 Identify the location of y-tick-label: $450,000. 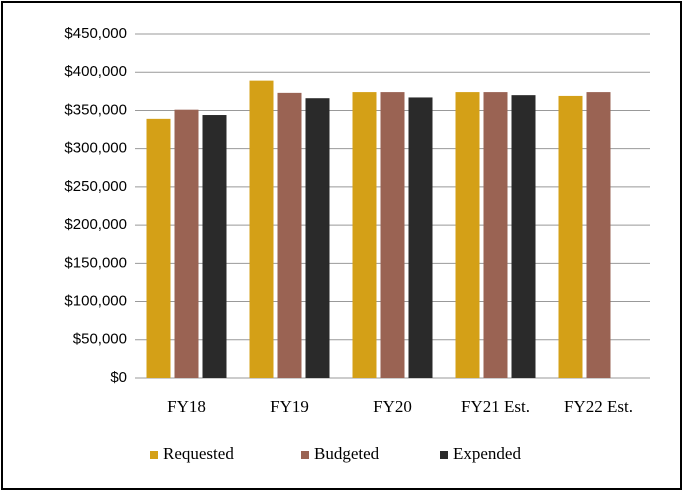
(95, 33).